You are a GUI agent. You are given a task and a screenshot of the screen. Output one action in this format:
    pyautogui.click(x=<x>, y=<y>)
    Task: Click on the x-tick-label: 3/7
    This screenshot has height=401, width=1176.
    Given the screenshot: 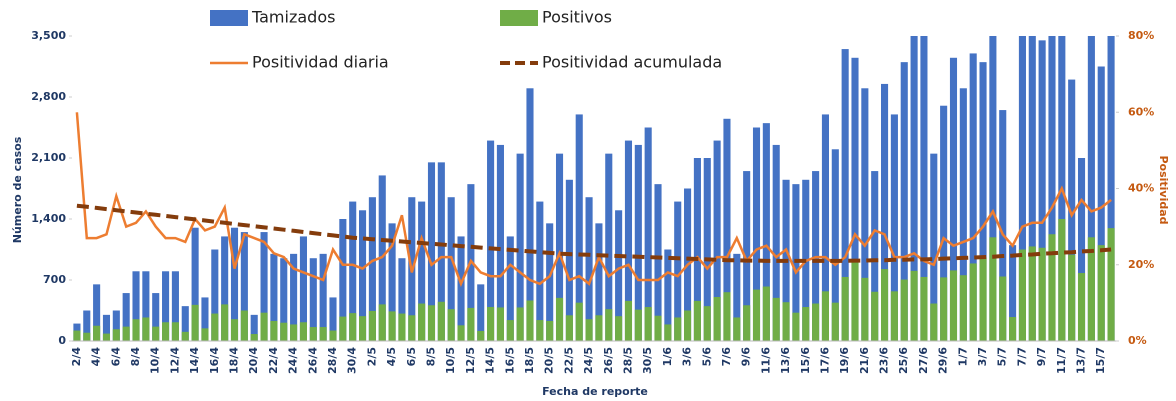 What is the action you would take?
    pyautogui.click(x=982, y=356)
    